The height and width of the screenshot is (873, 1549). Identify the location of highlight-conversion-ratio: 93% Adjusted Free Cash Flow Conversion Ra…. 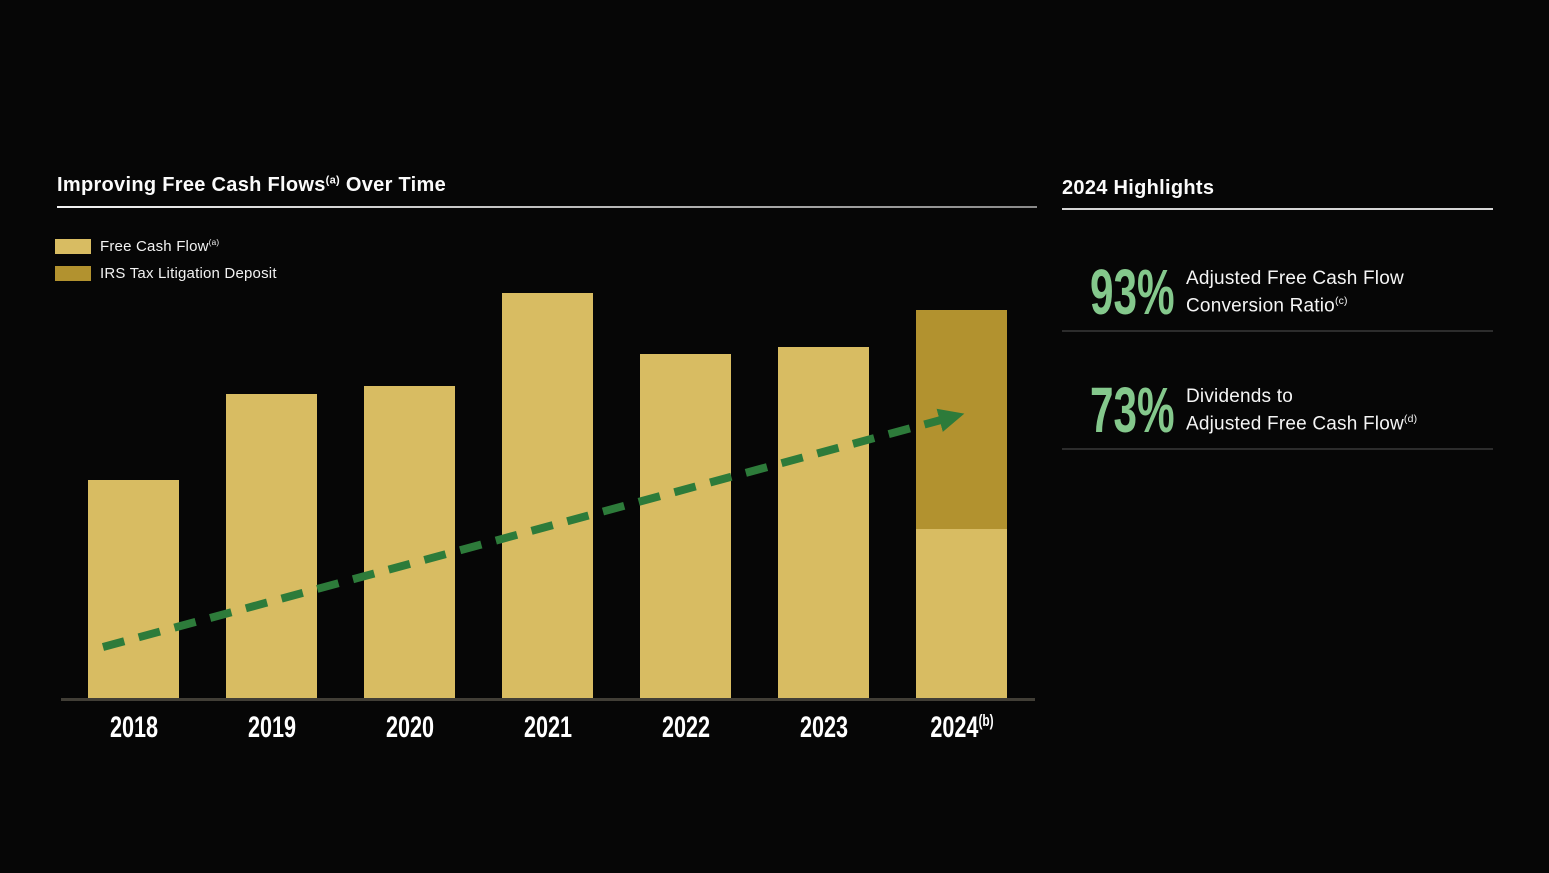
(1247, 292).